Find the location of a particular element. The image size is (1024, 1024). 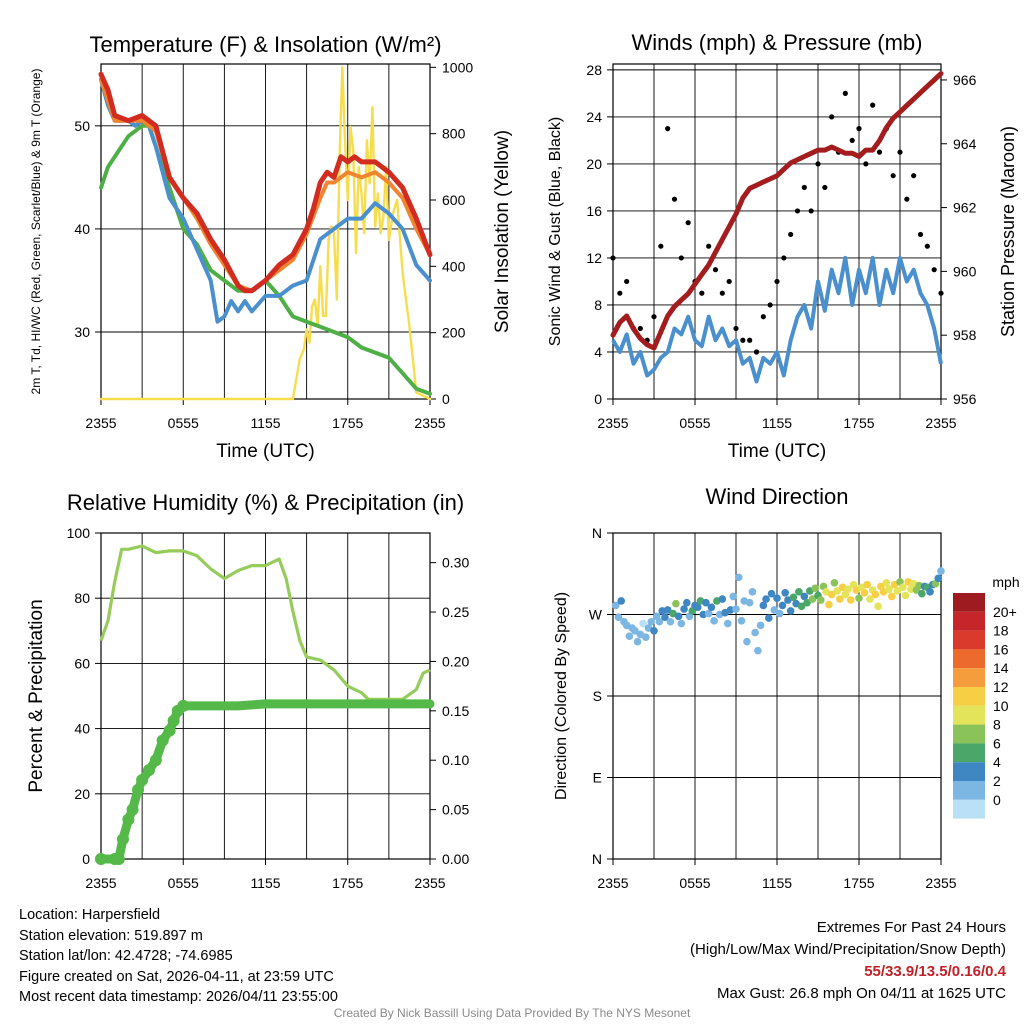

legend-label: 20+ is located at coordinates (1005, 612).